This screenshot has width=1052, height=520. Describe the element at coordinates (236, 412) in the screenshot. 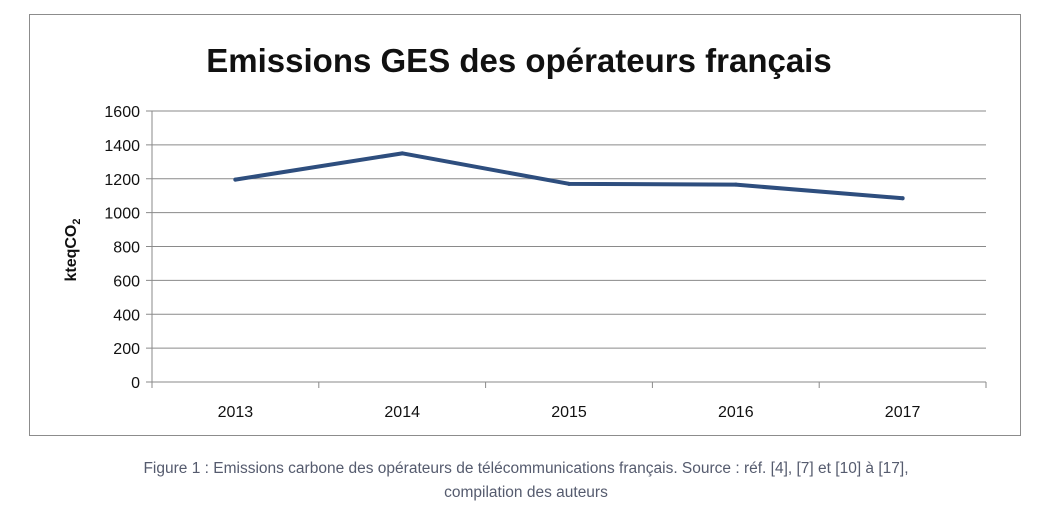

I see `x-tick-label-2013: 2013` at that location.